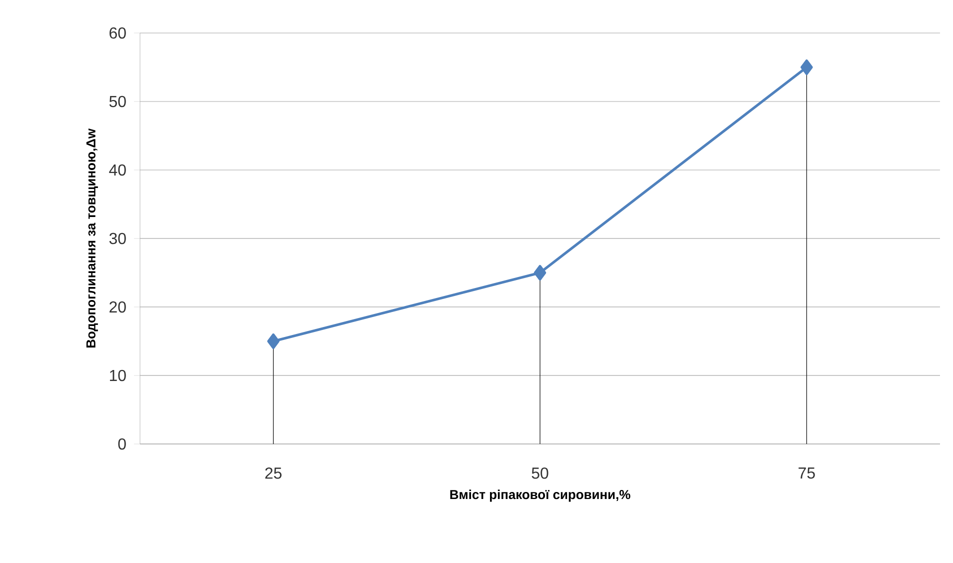 This screenshot has width=953, height=563. Describe the element at coordinates (540, 473) in the screenshot. I see `x-tick-label: 50` at that location.